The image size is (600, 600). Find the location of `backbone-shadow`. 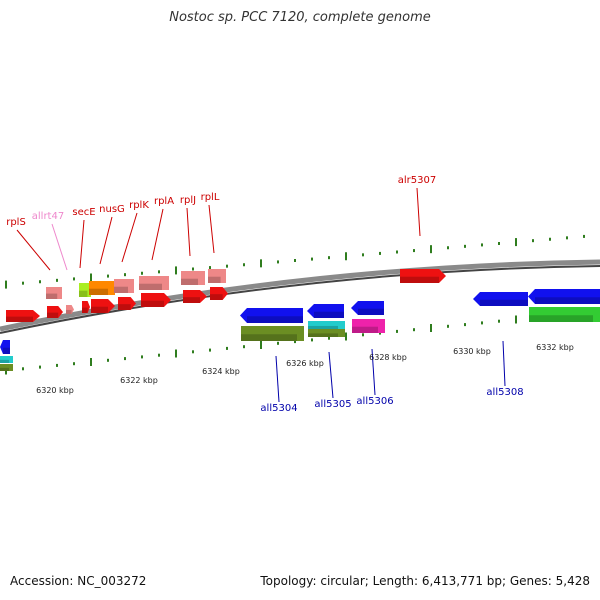

backbone-shadow is located at coordinates (300, 299).